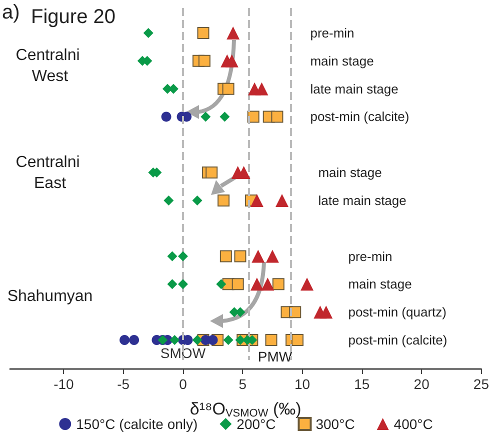  I want to click on legend-label: 400°C, so click(413, 424).